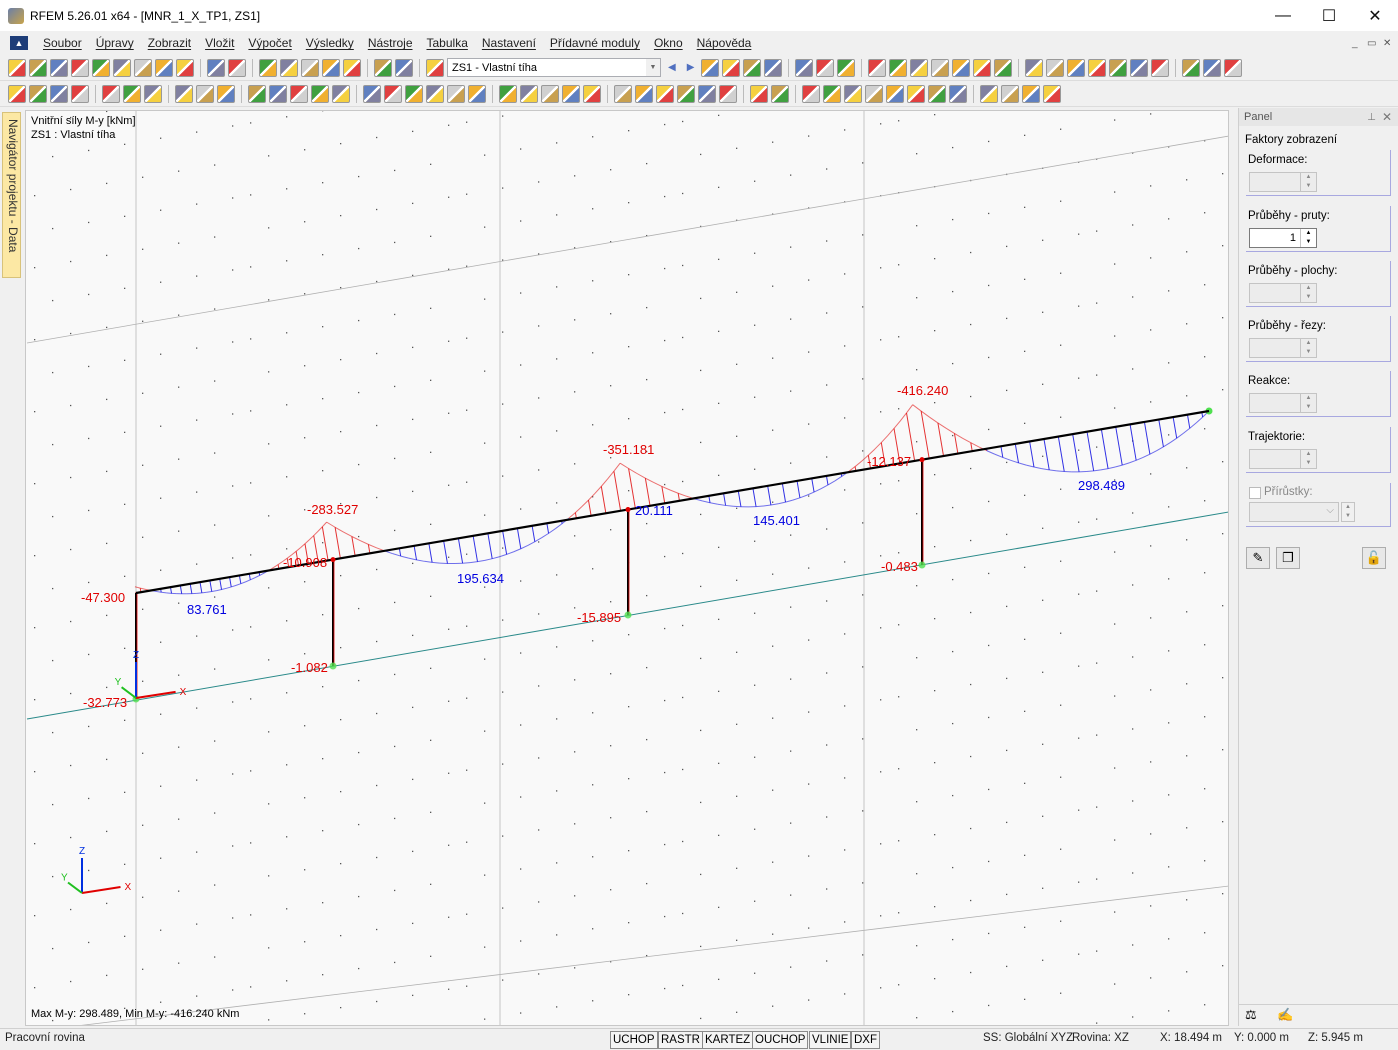 This screenshot has width=1398, height=1050. Describe the element at coordinates (865, 1040) in the screenshot. I see `toggle-dxf: DXF` at that location.